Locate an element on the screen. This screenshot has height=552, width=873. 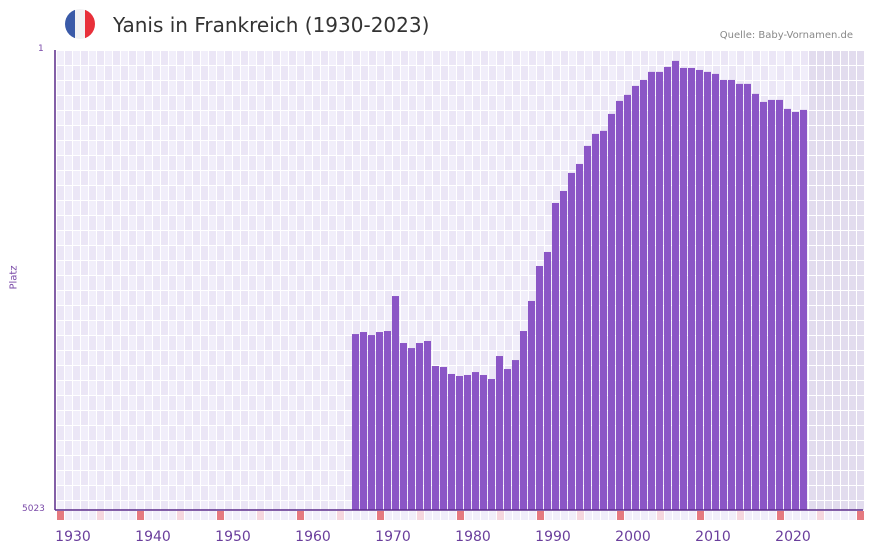
bar-1999 is located at coordinates (611, 311).